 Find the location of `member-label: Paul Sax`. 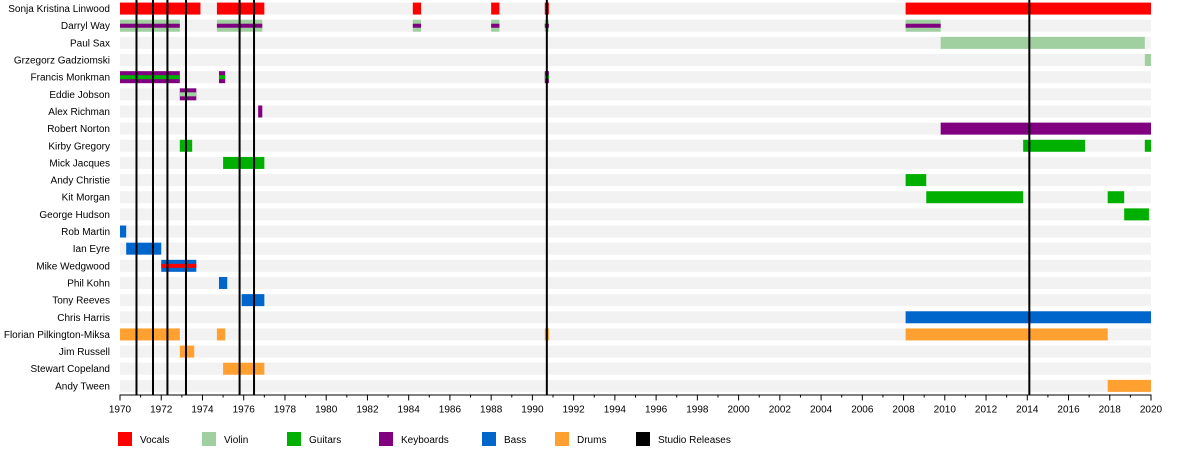

member-label: Paul Sax is located at coordinates (90, 43).